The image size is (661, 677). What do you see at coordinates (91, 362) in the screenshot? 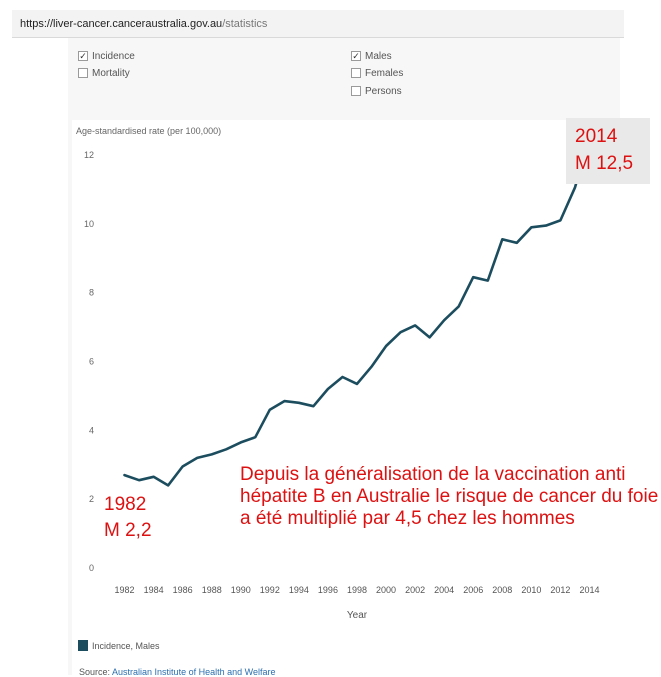
I see `y-tick-label: 6` at bounding box center [91, 362].